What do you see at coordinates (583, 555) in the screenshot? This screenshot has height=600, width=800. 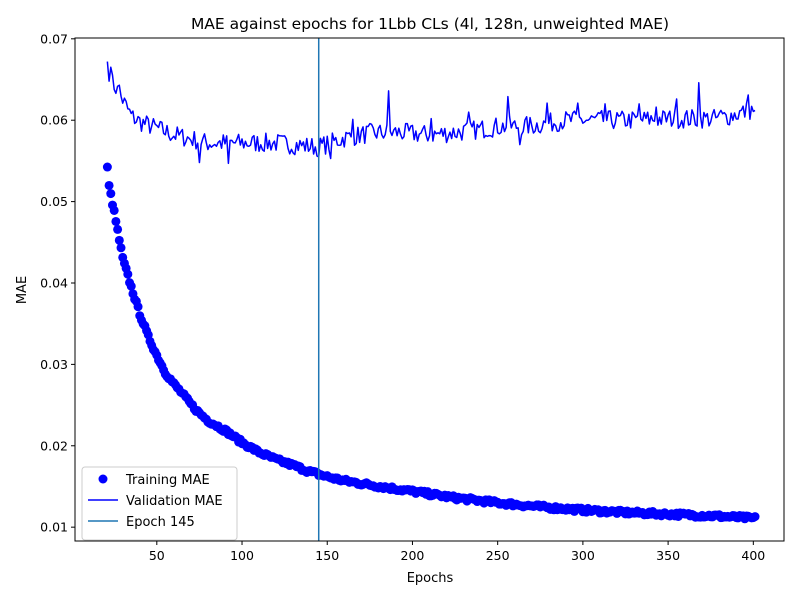 I see `x-tick-label: 300` at bounding box center [583, 555].